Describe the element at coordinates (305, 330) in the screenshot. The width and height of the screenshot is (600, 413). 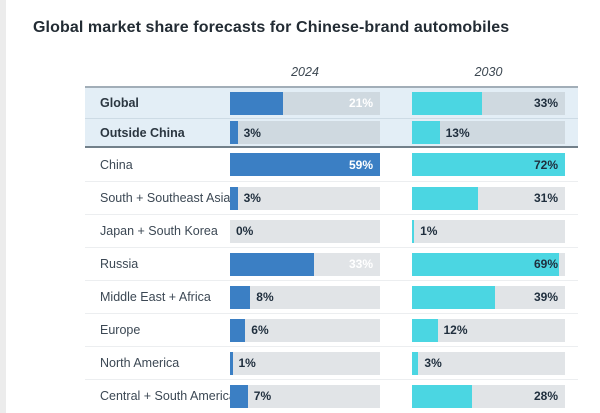
I see `bar-track-2024: 6%` at that location.